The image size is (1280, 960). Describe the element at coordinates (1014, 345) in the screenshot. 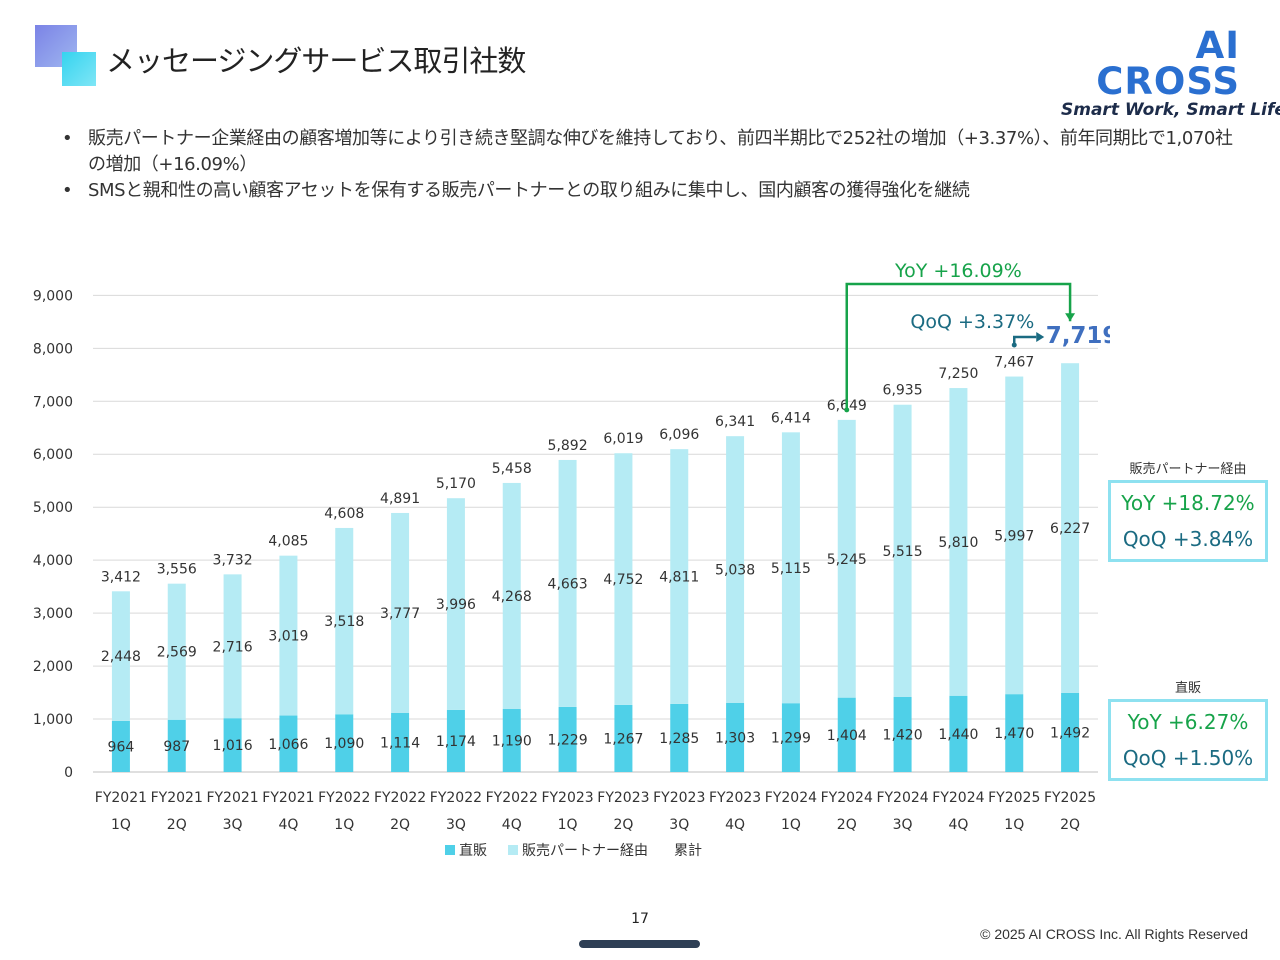

I see `qoq-start-dot` at that location.